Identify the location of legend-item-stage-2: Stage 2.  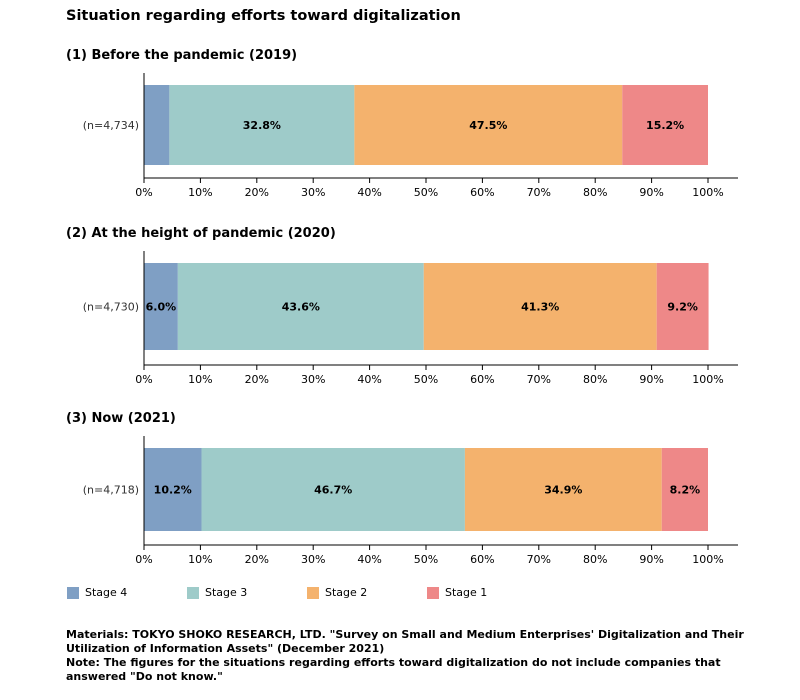
(337, 592).